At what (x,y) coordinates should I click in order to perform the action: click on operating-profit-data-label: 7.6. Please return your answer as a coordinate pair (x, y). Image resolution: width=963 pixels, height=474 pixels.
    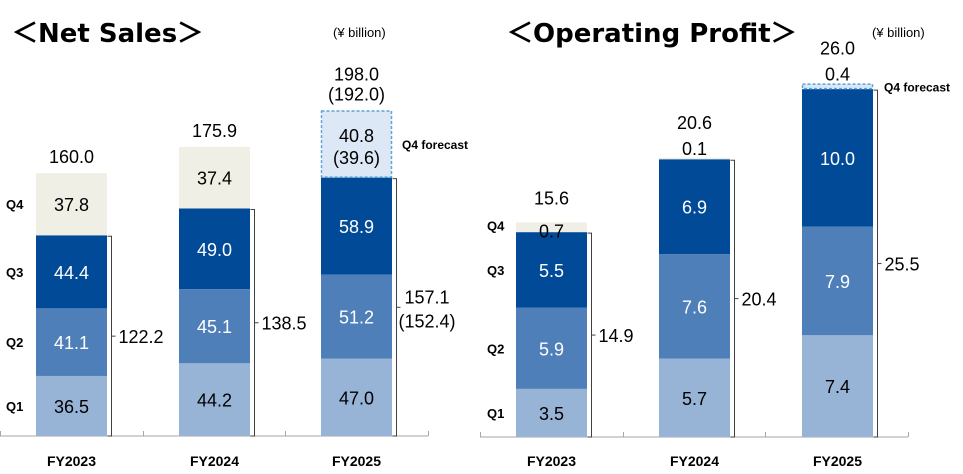
    Looking at the image, I should click on (694, 307).